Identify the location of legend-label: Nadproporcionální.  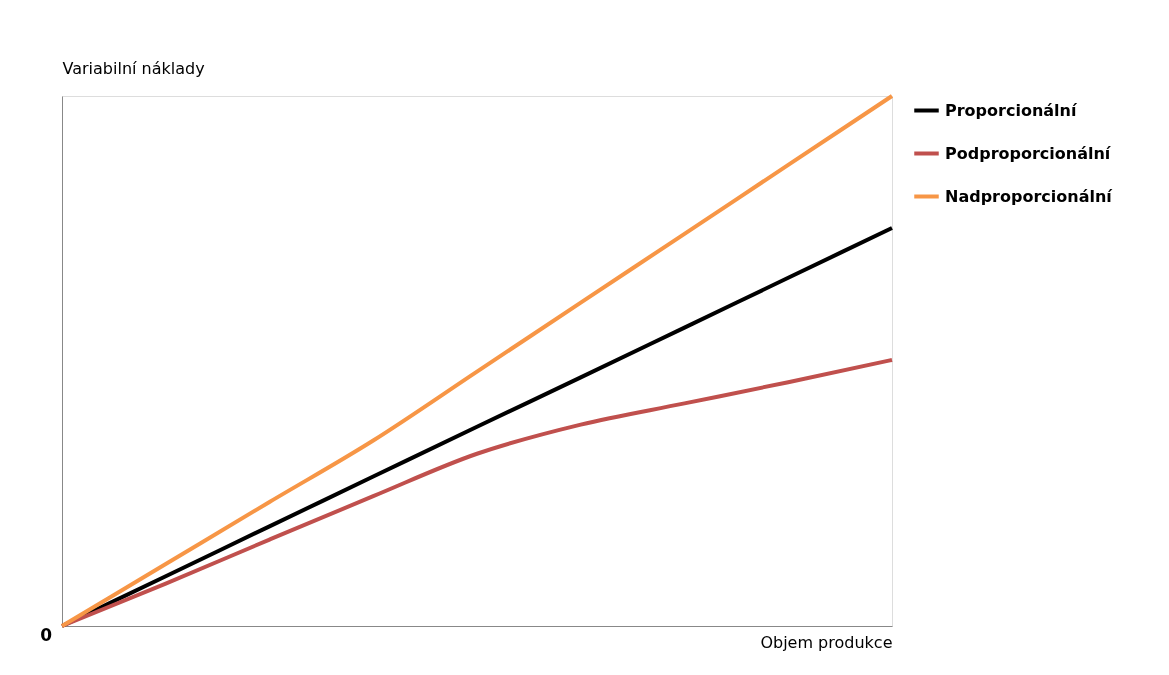
(1029, 196).